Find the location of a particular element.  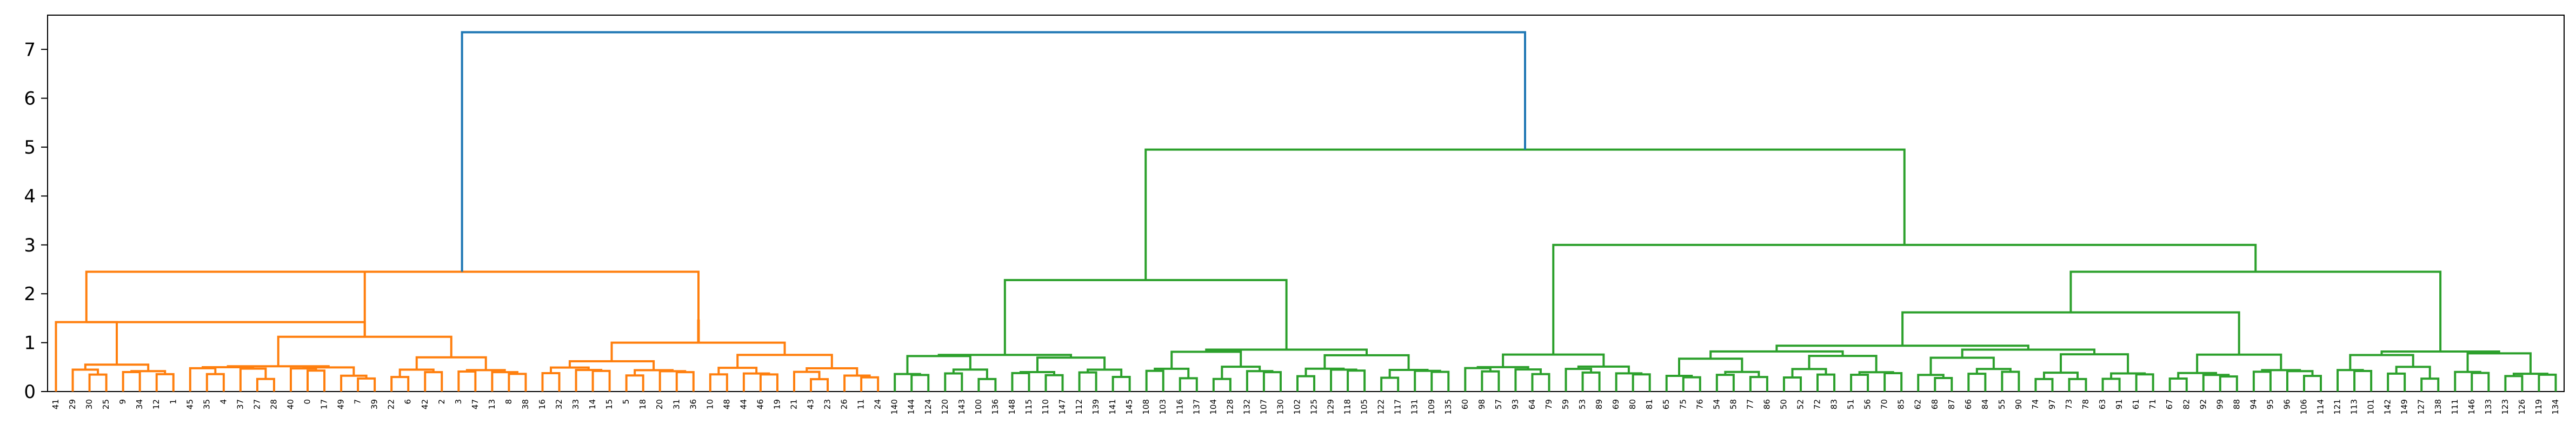

leaf-label: 148 is located at coordinates (1012, 407).